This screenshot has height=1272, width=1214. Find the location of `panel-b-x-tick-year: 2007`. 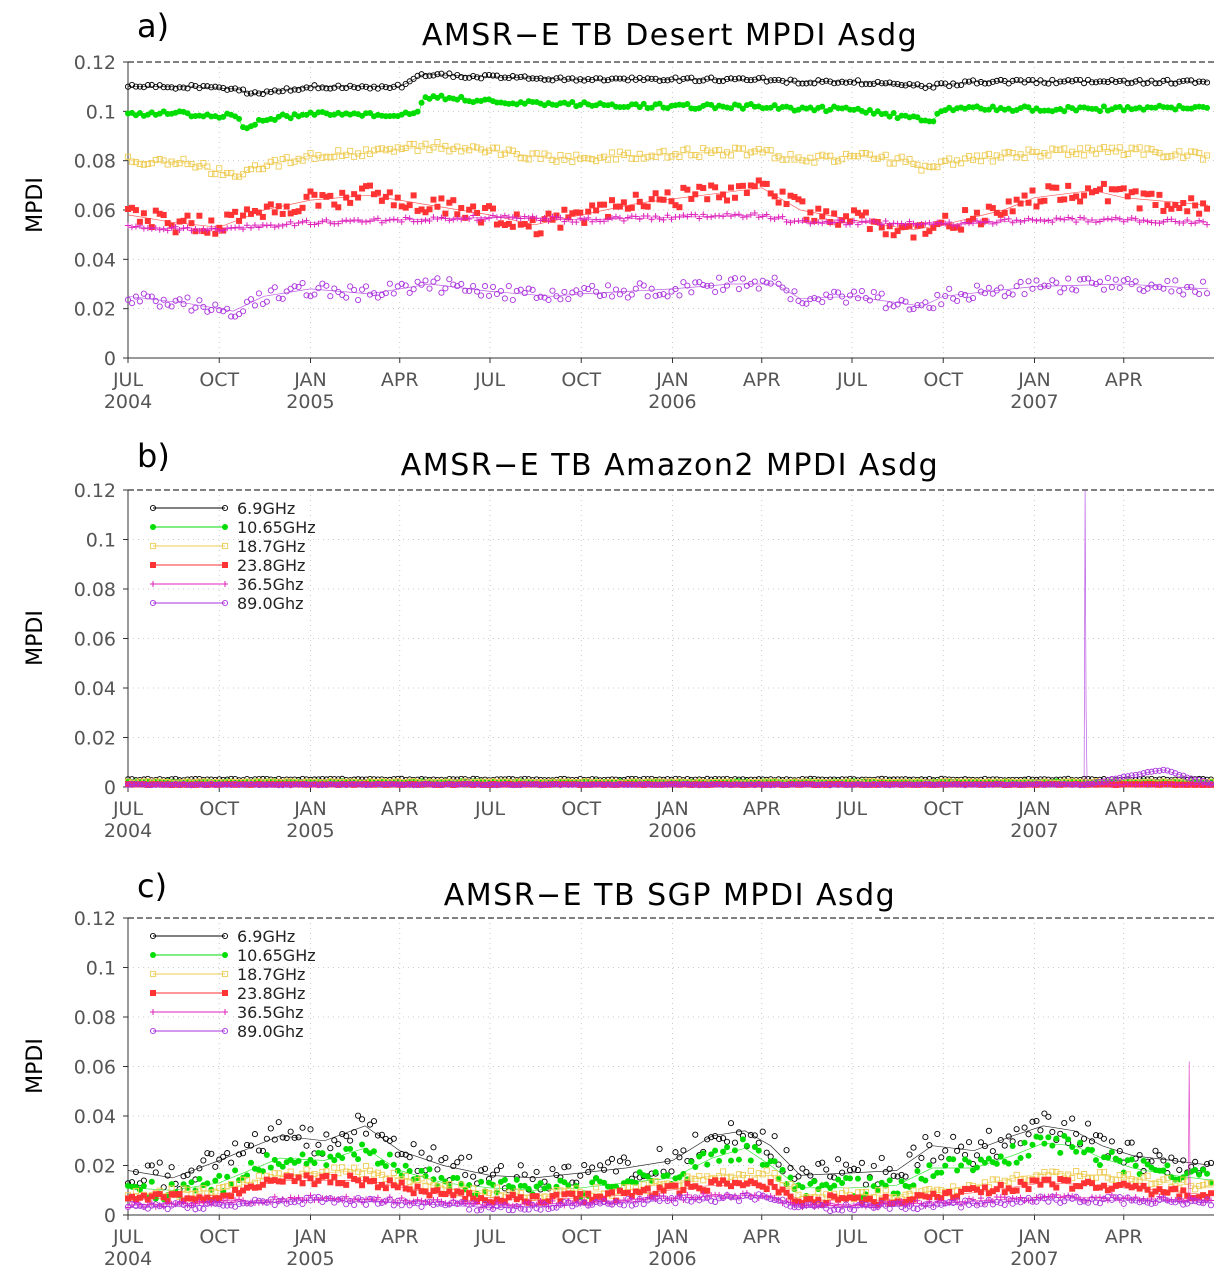

panel-b-x-tick-year: 2007 is located at coordinates (1034, 831).